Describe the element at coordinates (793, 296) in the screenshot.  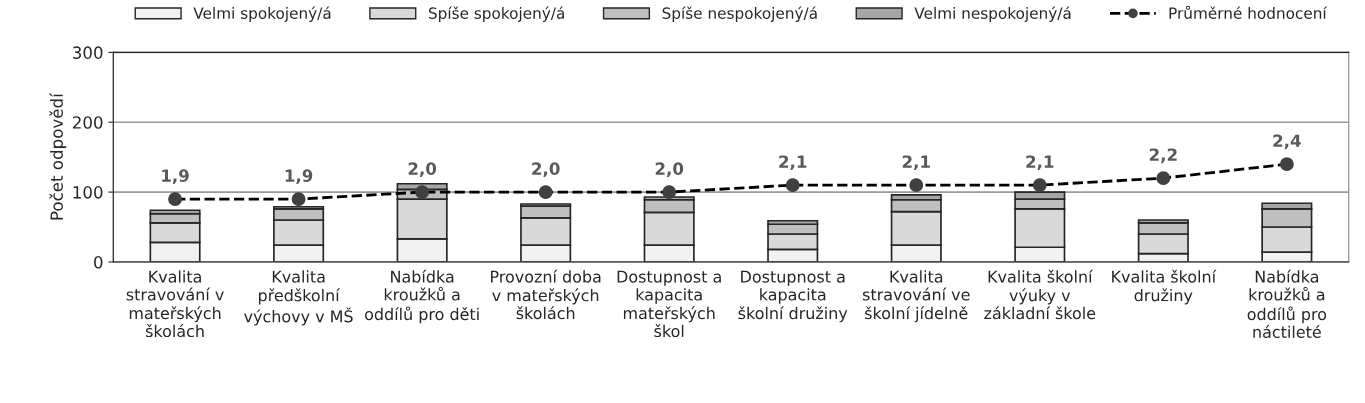
I see `x-tick-label: Dostupnost a kapacita školní družiny` at that location.